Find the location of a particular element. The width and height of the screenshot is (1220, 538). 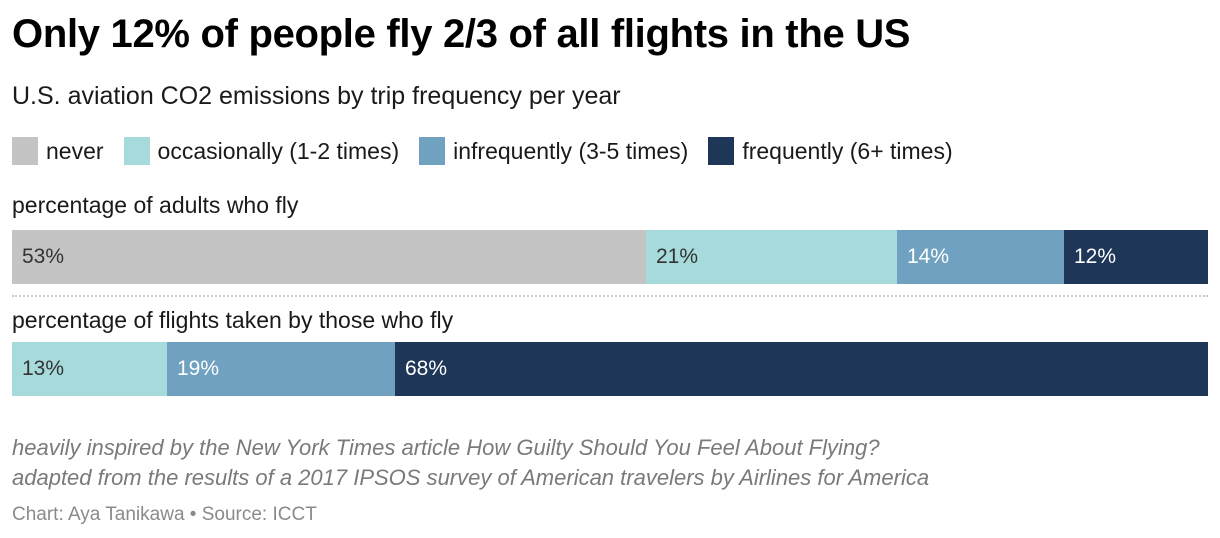

data-label-occasionally: 21% is located at coordinates (677, 256).